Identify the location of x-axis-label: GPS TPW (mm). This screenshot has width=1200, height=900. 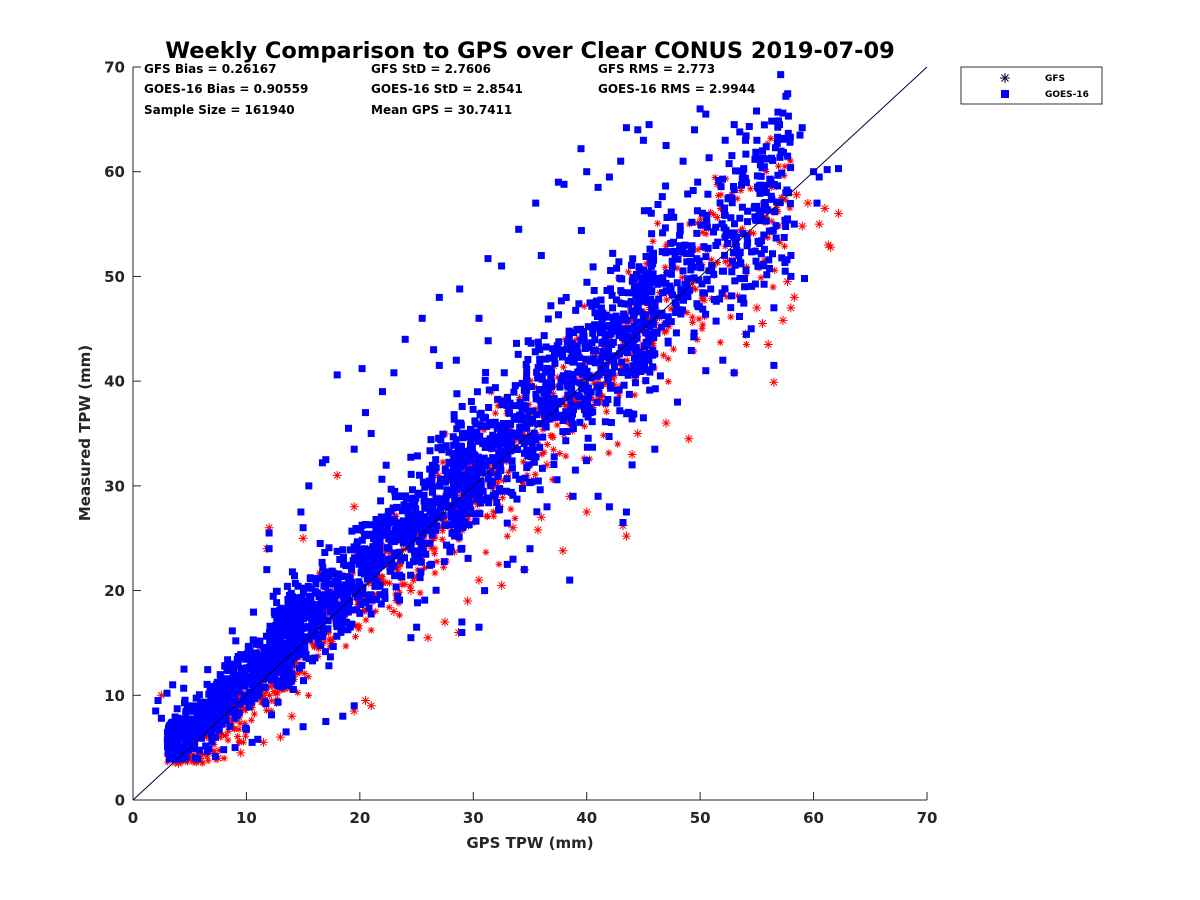
(529, 843).